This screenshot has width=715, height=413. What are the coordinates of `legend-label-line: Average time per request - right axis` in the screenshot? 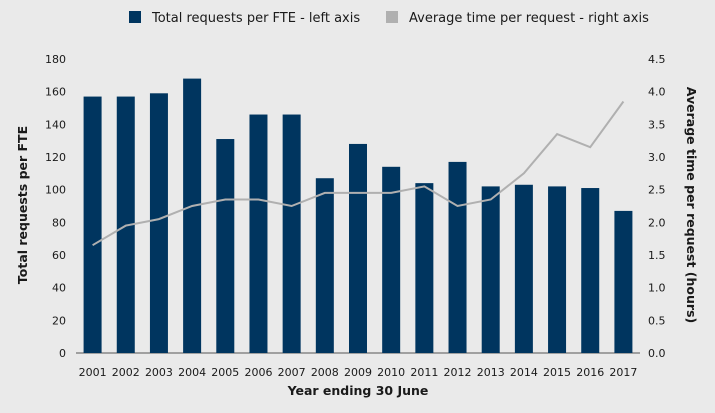 It's located at (529, 18).